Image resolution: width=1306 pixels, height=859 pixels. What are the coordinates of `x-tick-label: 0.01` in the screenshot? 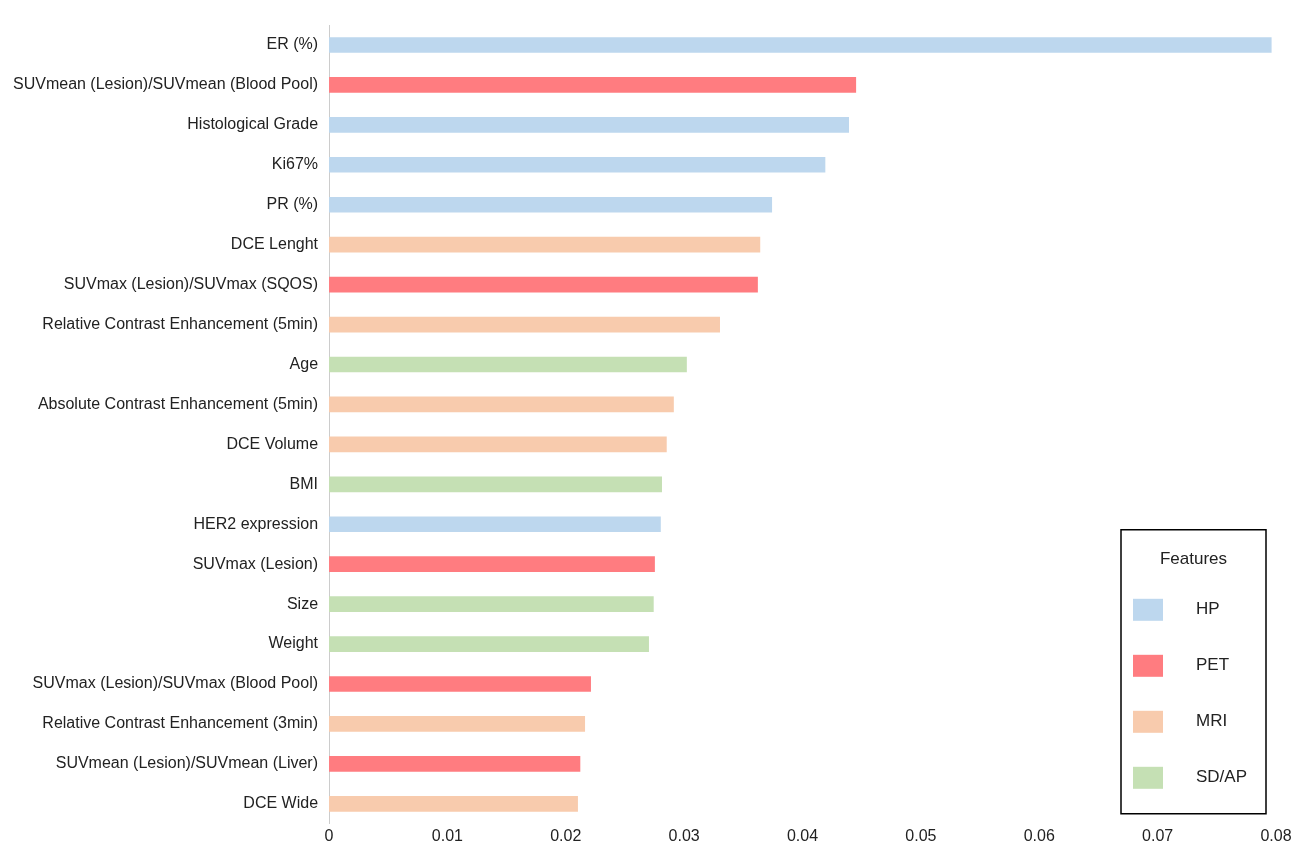 It's located at (447, 835).